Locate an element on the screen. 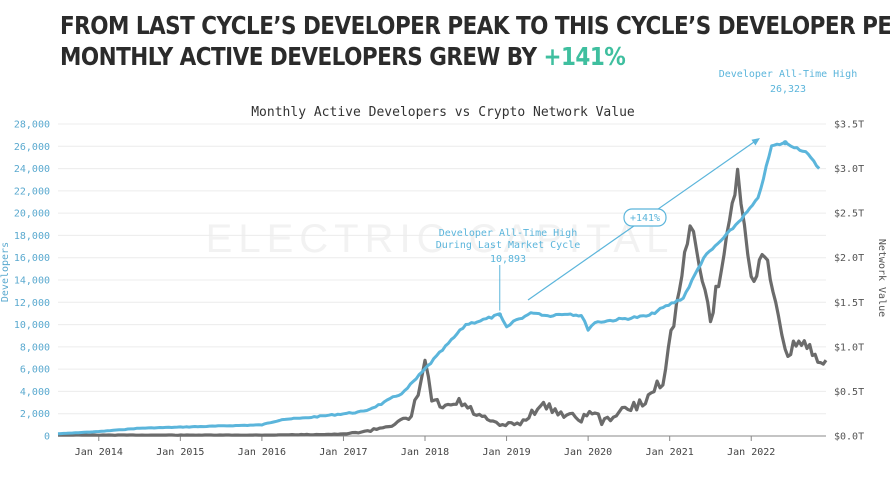  headline-line-2: MONTHLY ACTIVE DEVELOPERS GREW BY +141% is located at coordinates (475, 56).